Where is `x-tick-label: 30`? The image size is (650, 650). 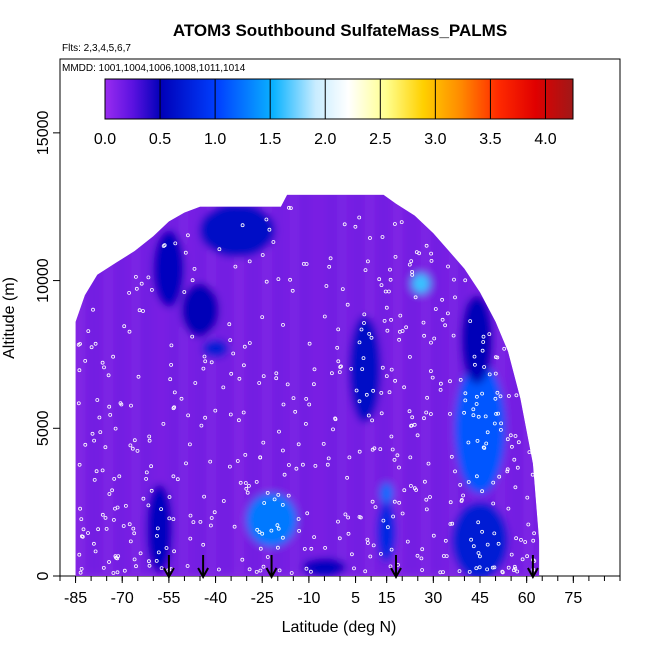 x-tick-label: 30 is located at coordinates (433, 598).